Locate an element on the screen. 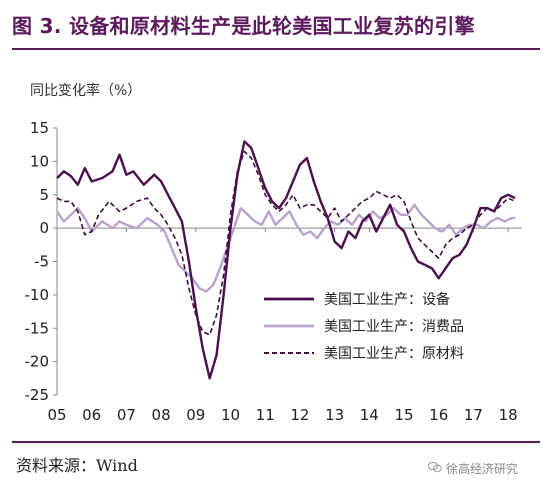  x-tick-label: 18 is located at coordinates (508, 415).